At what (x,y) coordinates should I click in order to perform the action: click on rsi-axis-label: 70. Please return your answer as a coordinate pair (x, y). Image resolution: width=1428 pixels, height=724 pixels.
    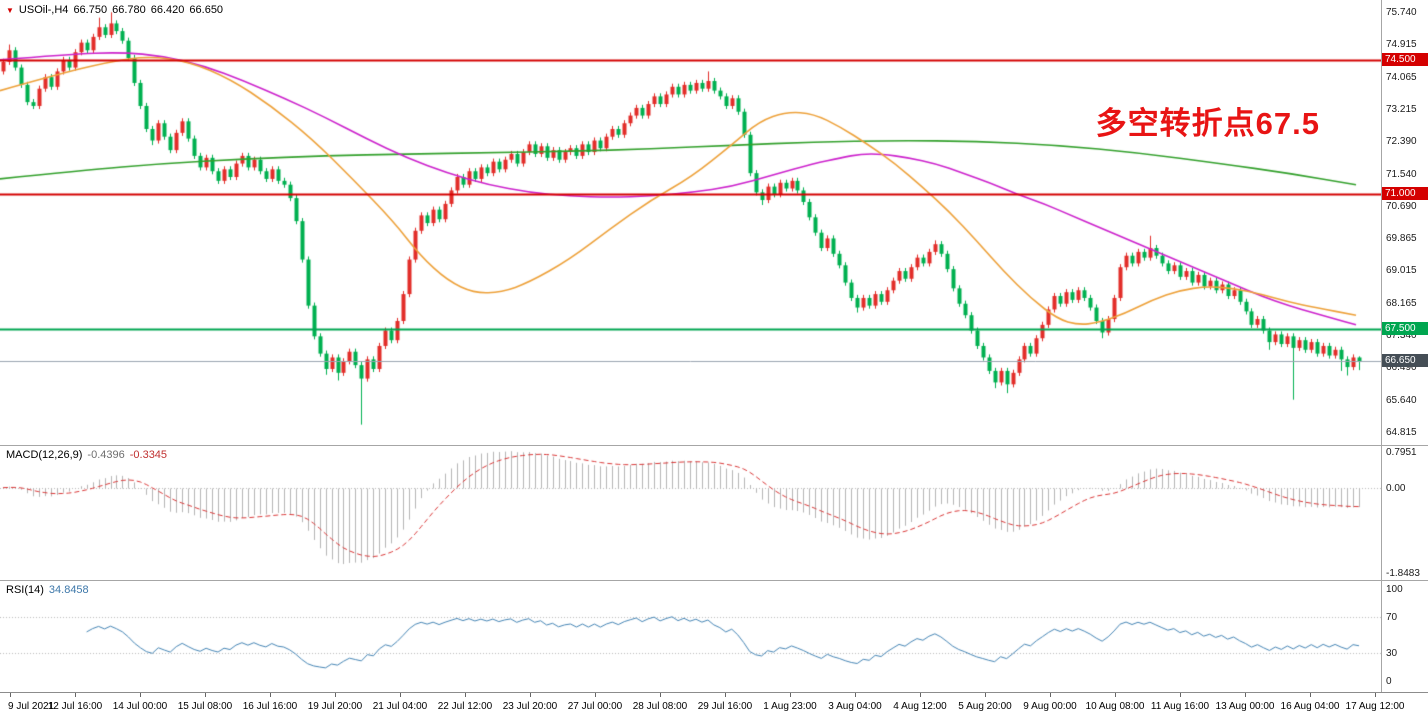
    Looking at the image, I should click on (1392, 617).